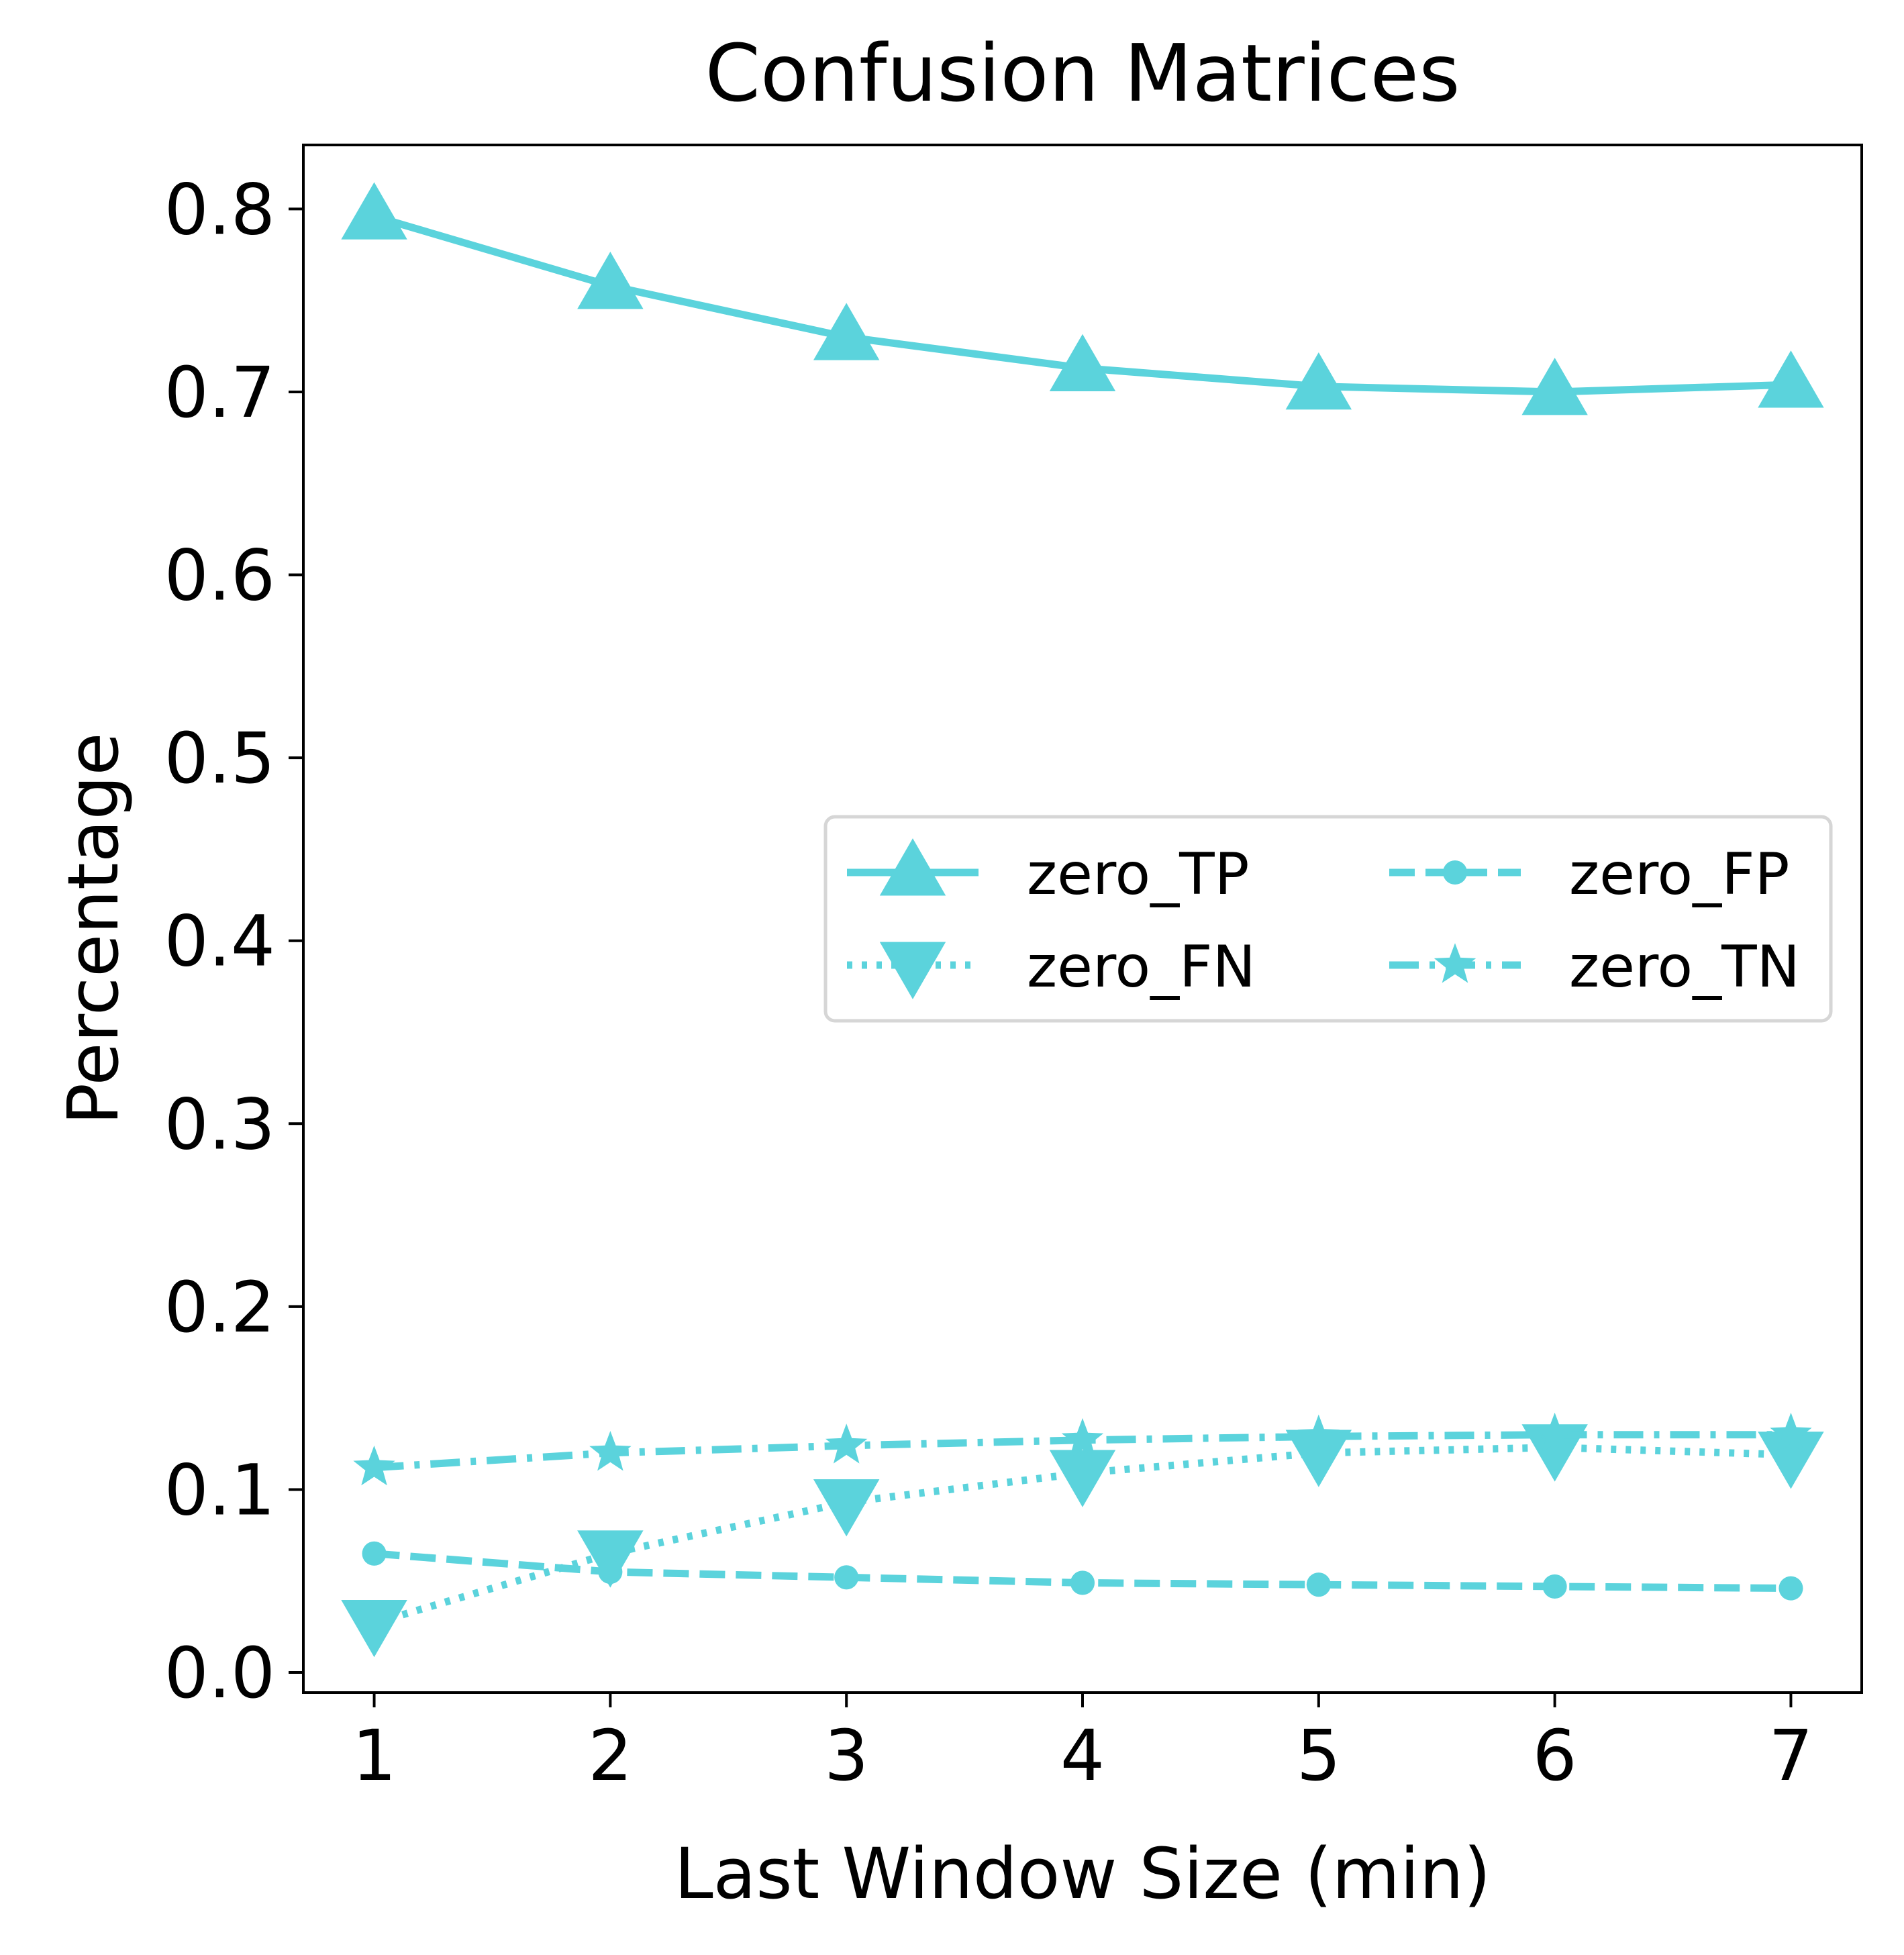  What do you see at coordinates (93, 928) in the screenshot?
I see `y-axis-label: Percentage` at bounding box center [93, 928].